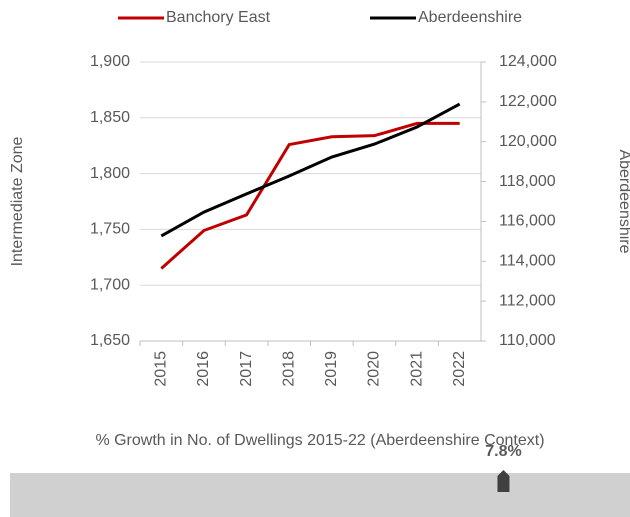  Describe the element at coordinates (459, 369) in the screenshot. I see `x-tick-label: 2022` at that location.